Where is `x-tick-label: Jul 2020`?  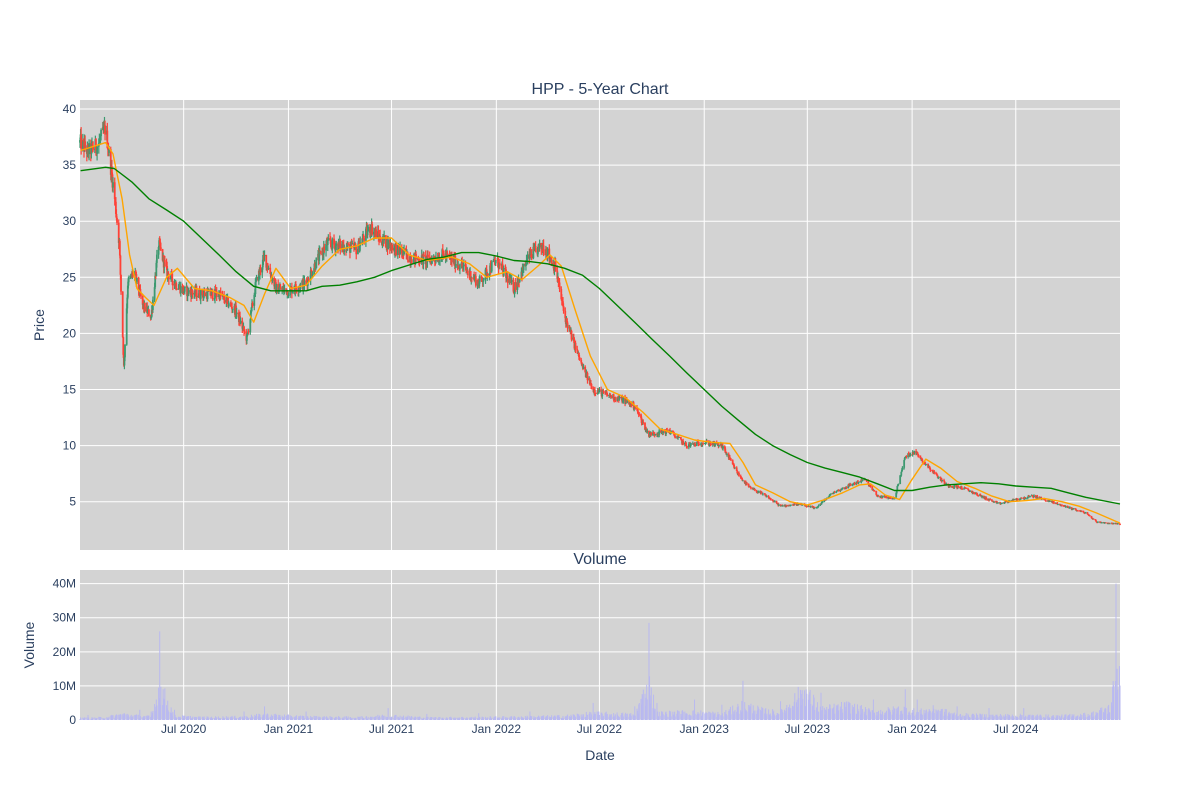 x-tick-label: Jul 2020 is located at coordinates (184, 729).